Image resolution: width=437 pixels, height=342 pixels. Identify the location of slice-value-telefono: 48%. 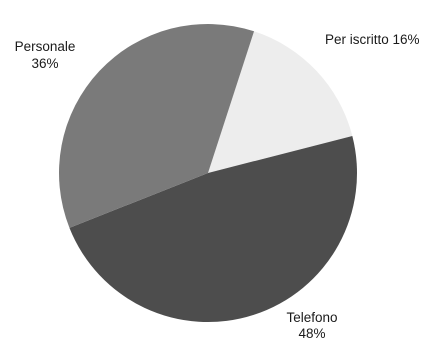
(311, 333).